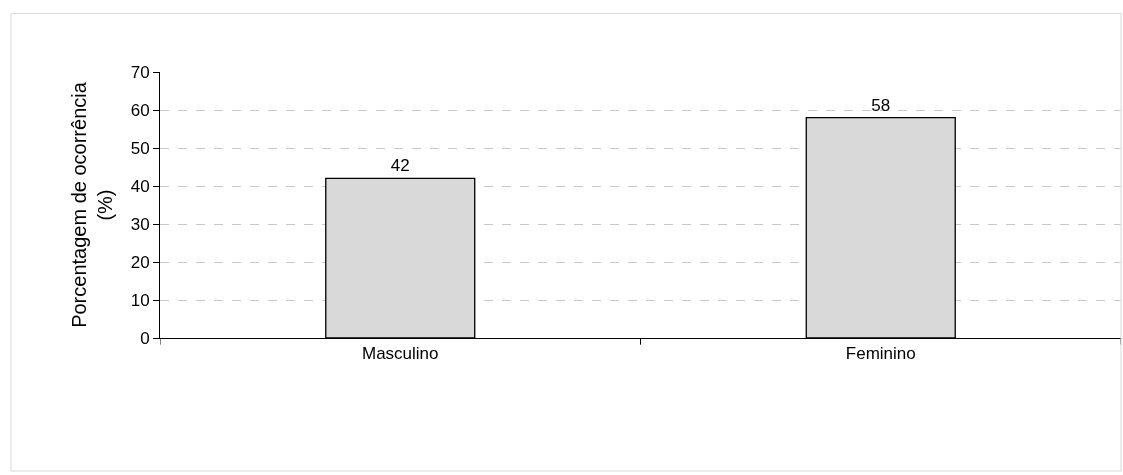 This screenshot has width=1123, height=475. Describe the element at coordinates (92, 204) in the screenshot. I see `y-axis-title: Porcentagem de ocorrência (%)` at that location.